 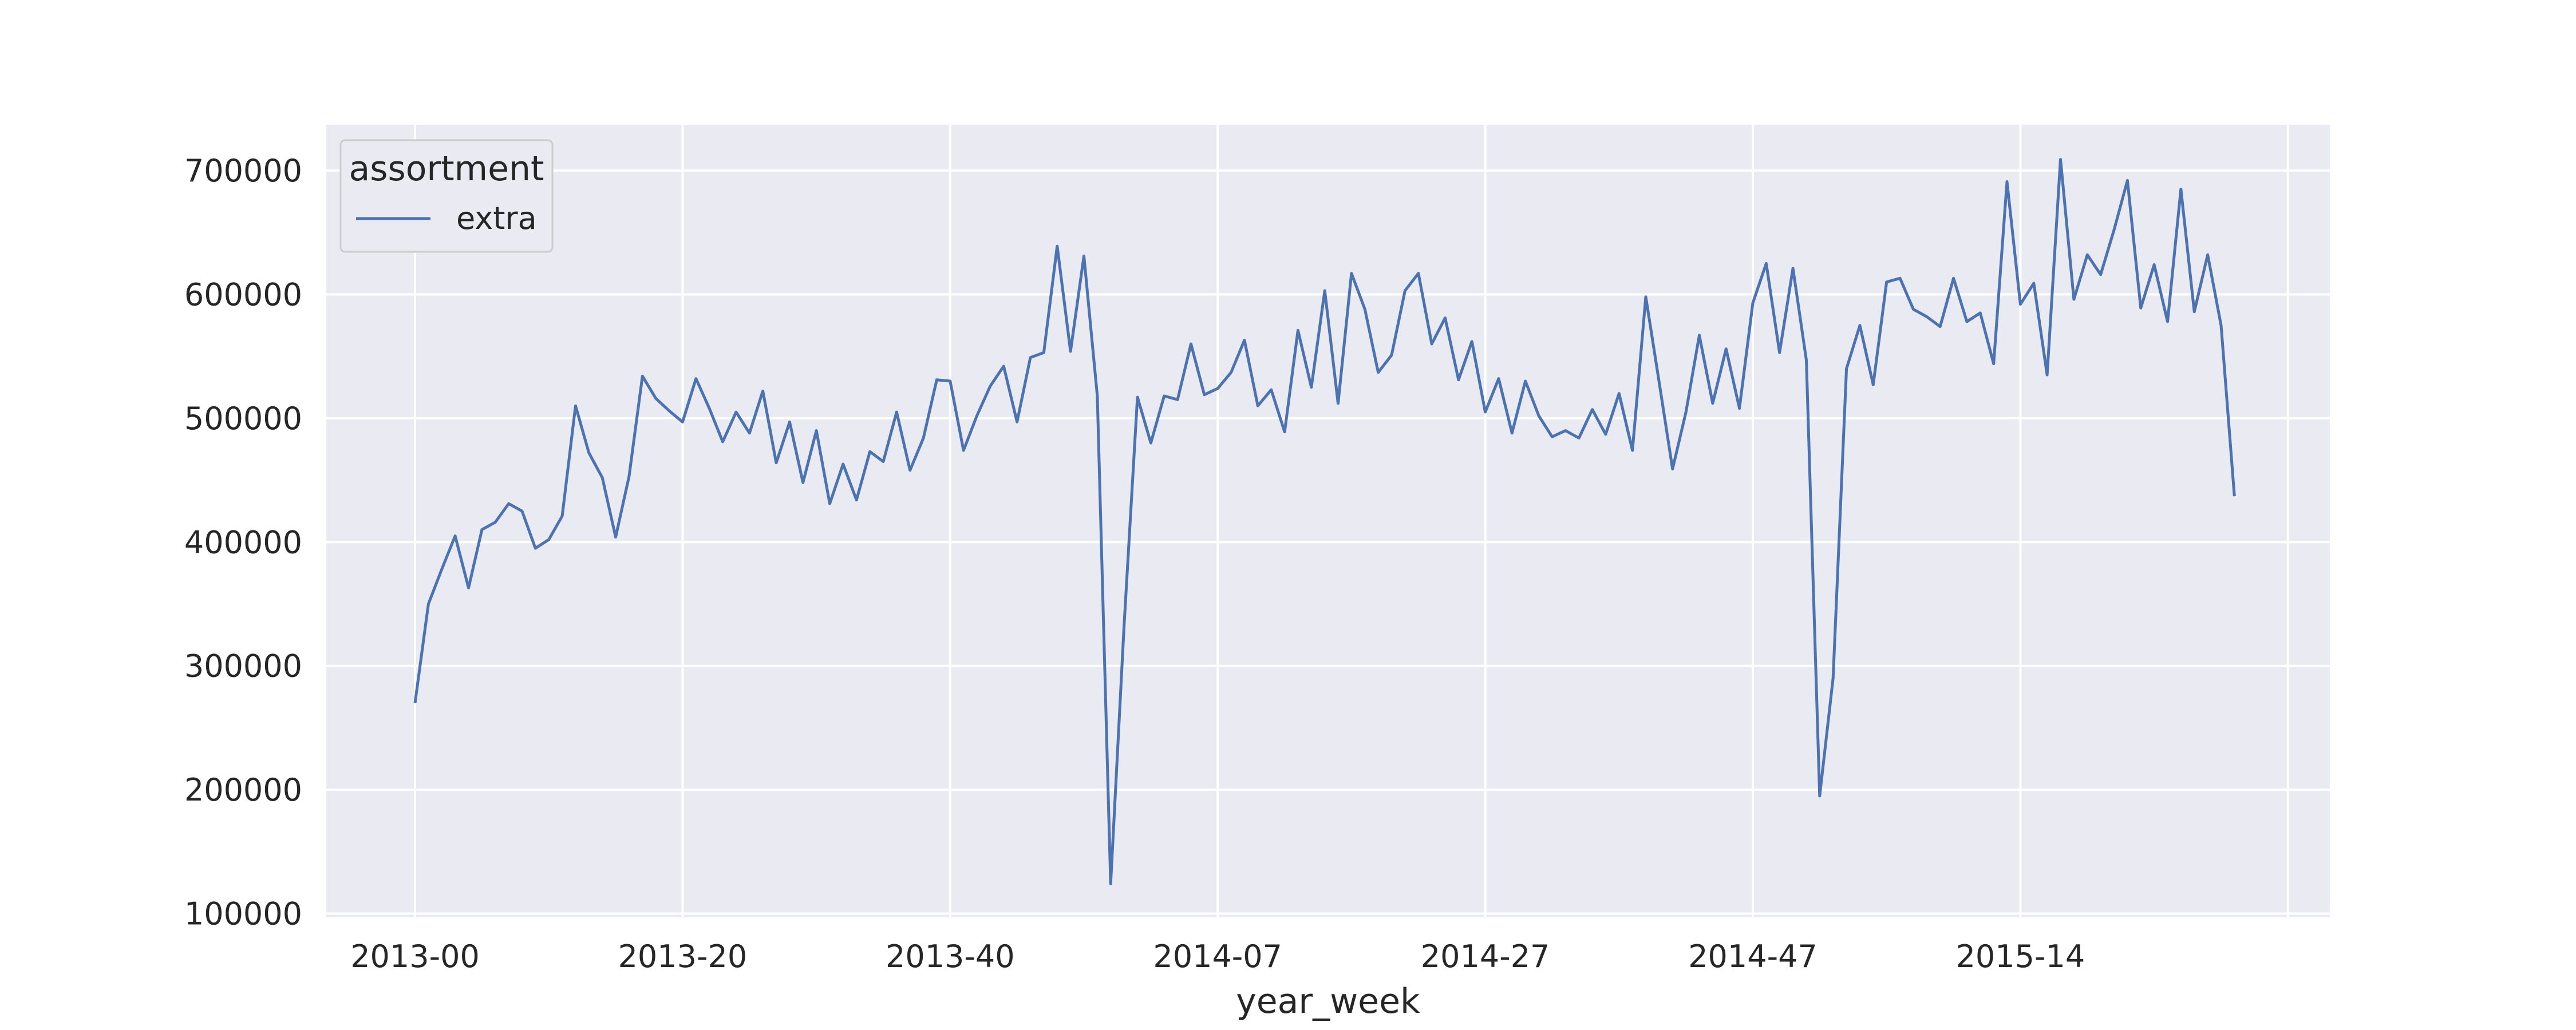 I want to click on legend: assortment extra, so click(x=446, y=196).